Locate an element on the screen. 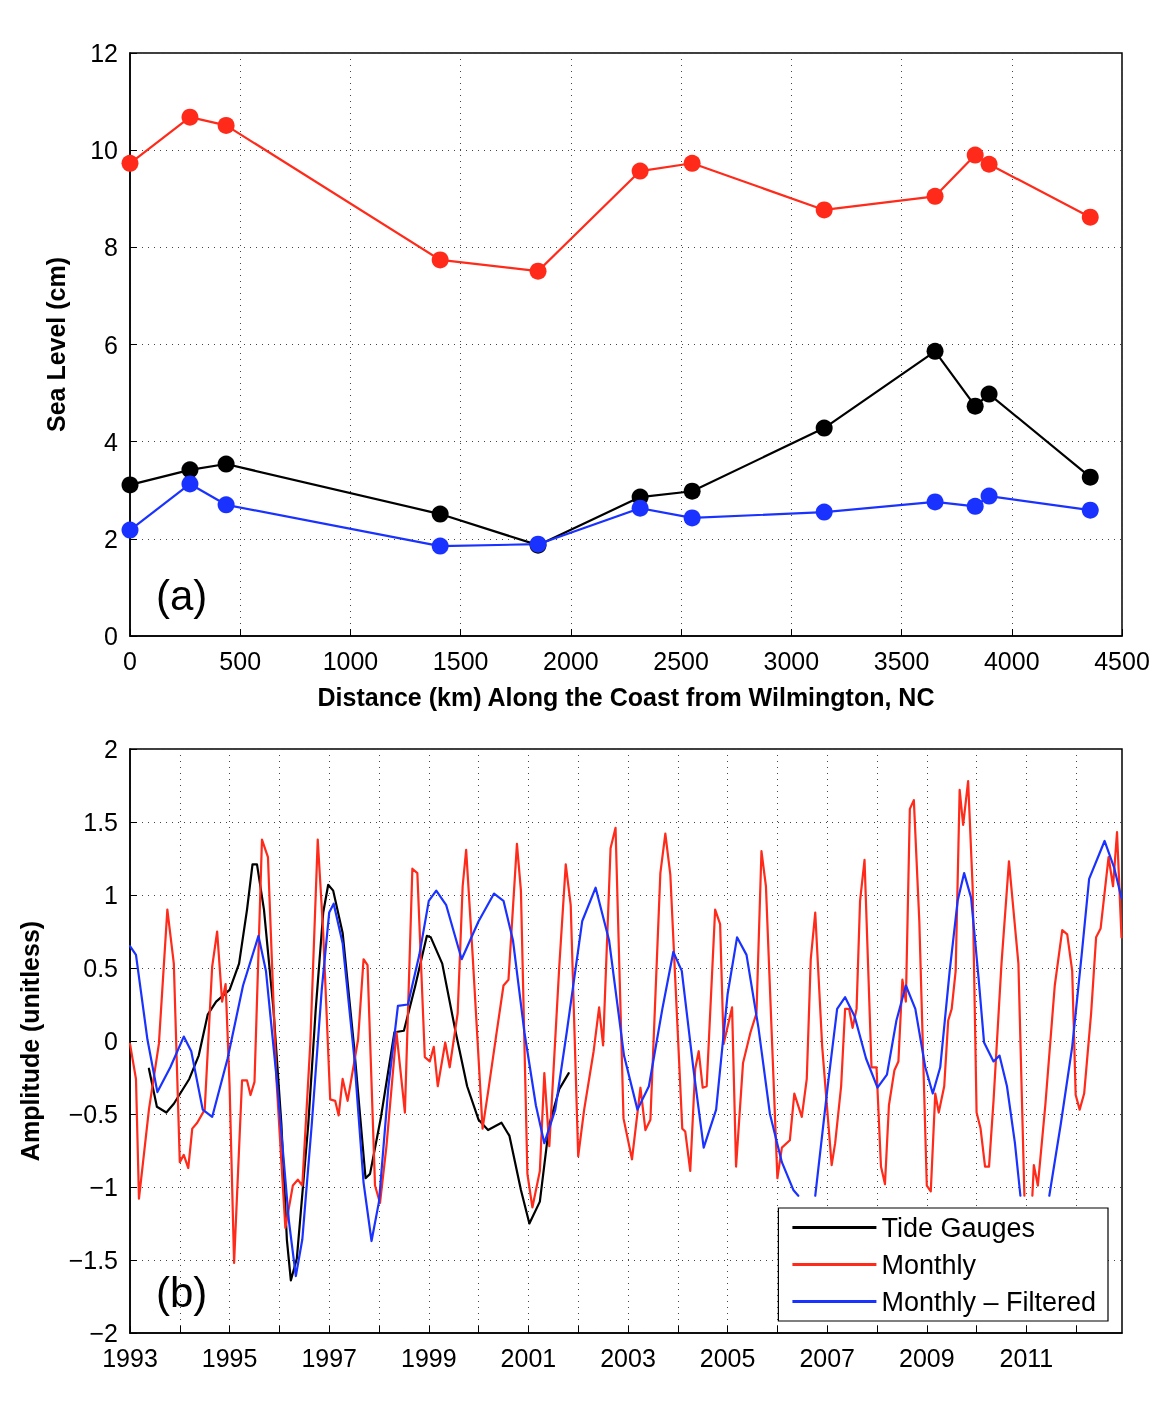  x-tick-label: 1000 is located at coordinates (350, 660).